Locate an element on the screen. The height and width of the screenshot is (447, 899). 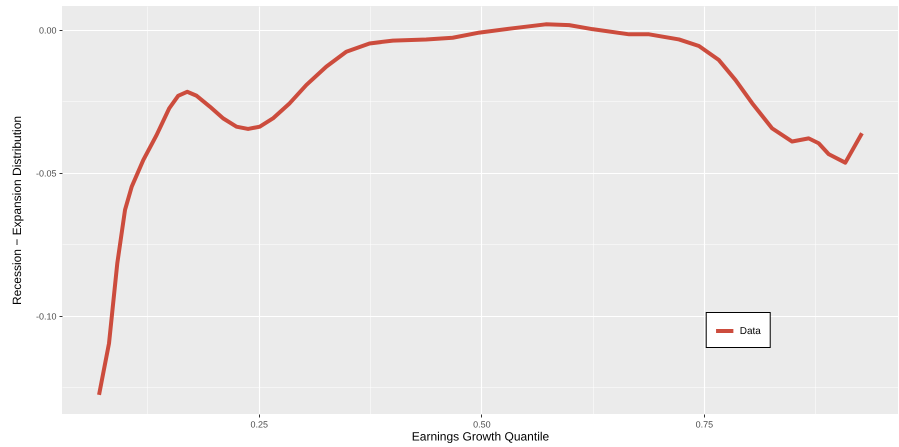
y-axis-title: Recession − Expansion Distribution is located at coordinates (17, 211).